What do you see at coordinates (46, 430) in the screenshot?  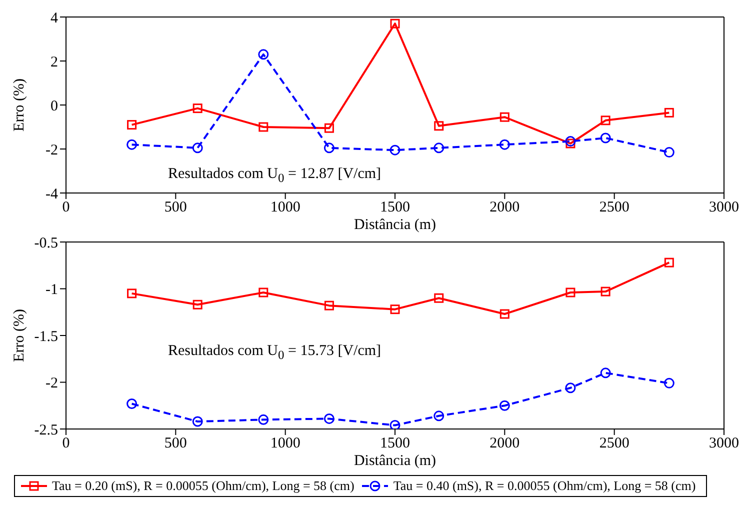 I see `y-tick-label: -2.5` at bounding box center [46, 430].